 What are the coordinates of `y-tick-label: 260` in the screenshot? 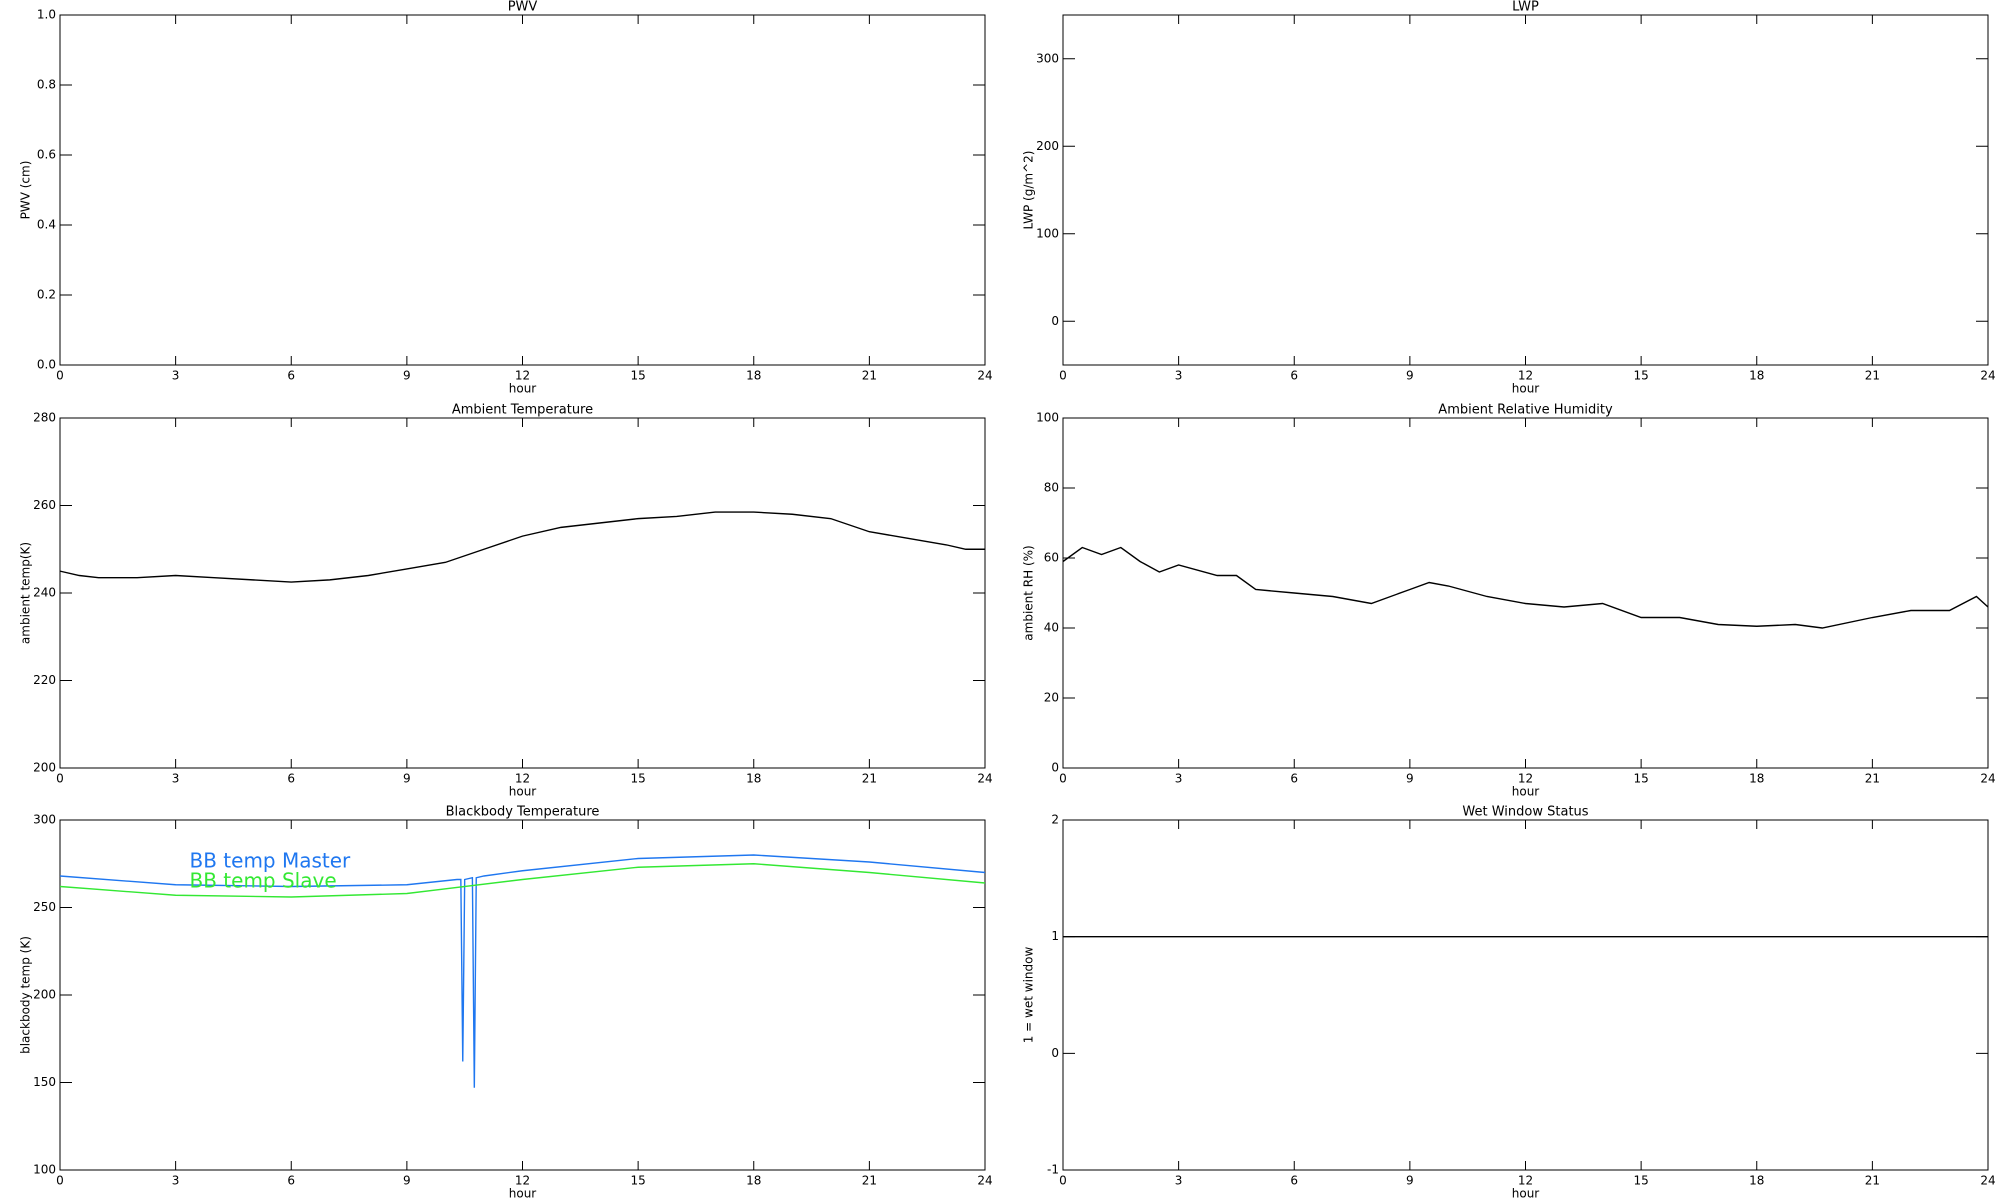 It's located at (44, 505).